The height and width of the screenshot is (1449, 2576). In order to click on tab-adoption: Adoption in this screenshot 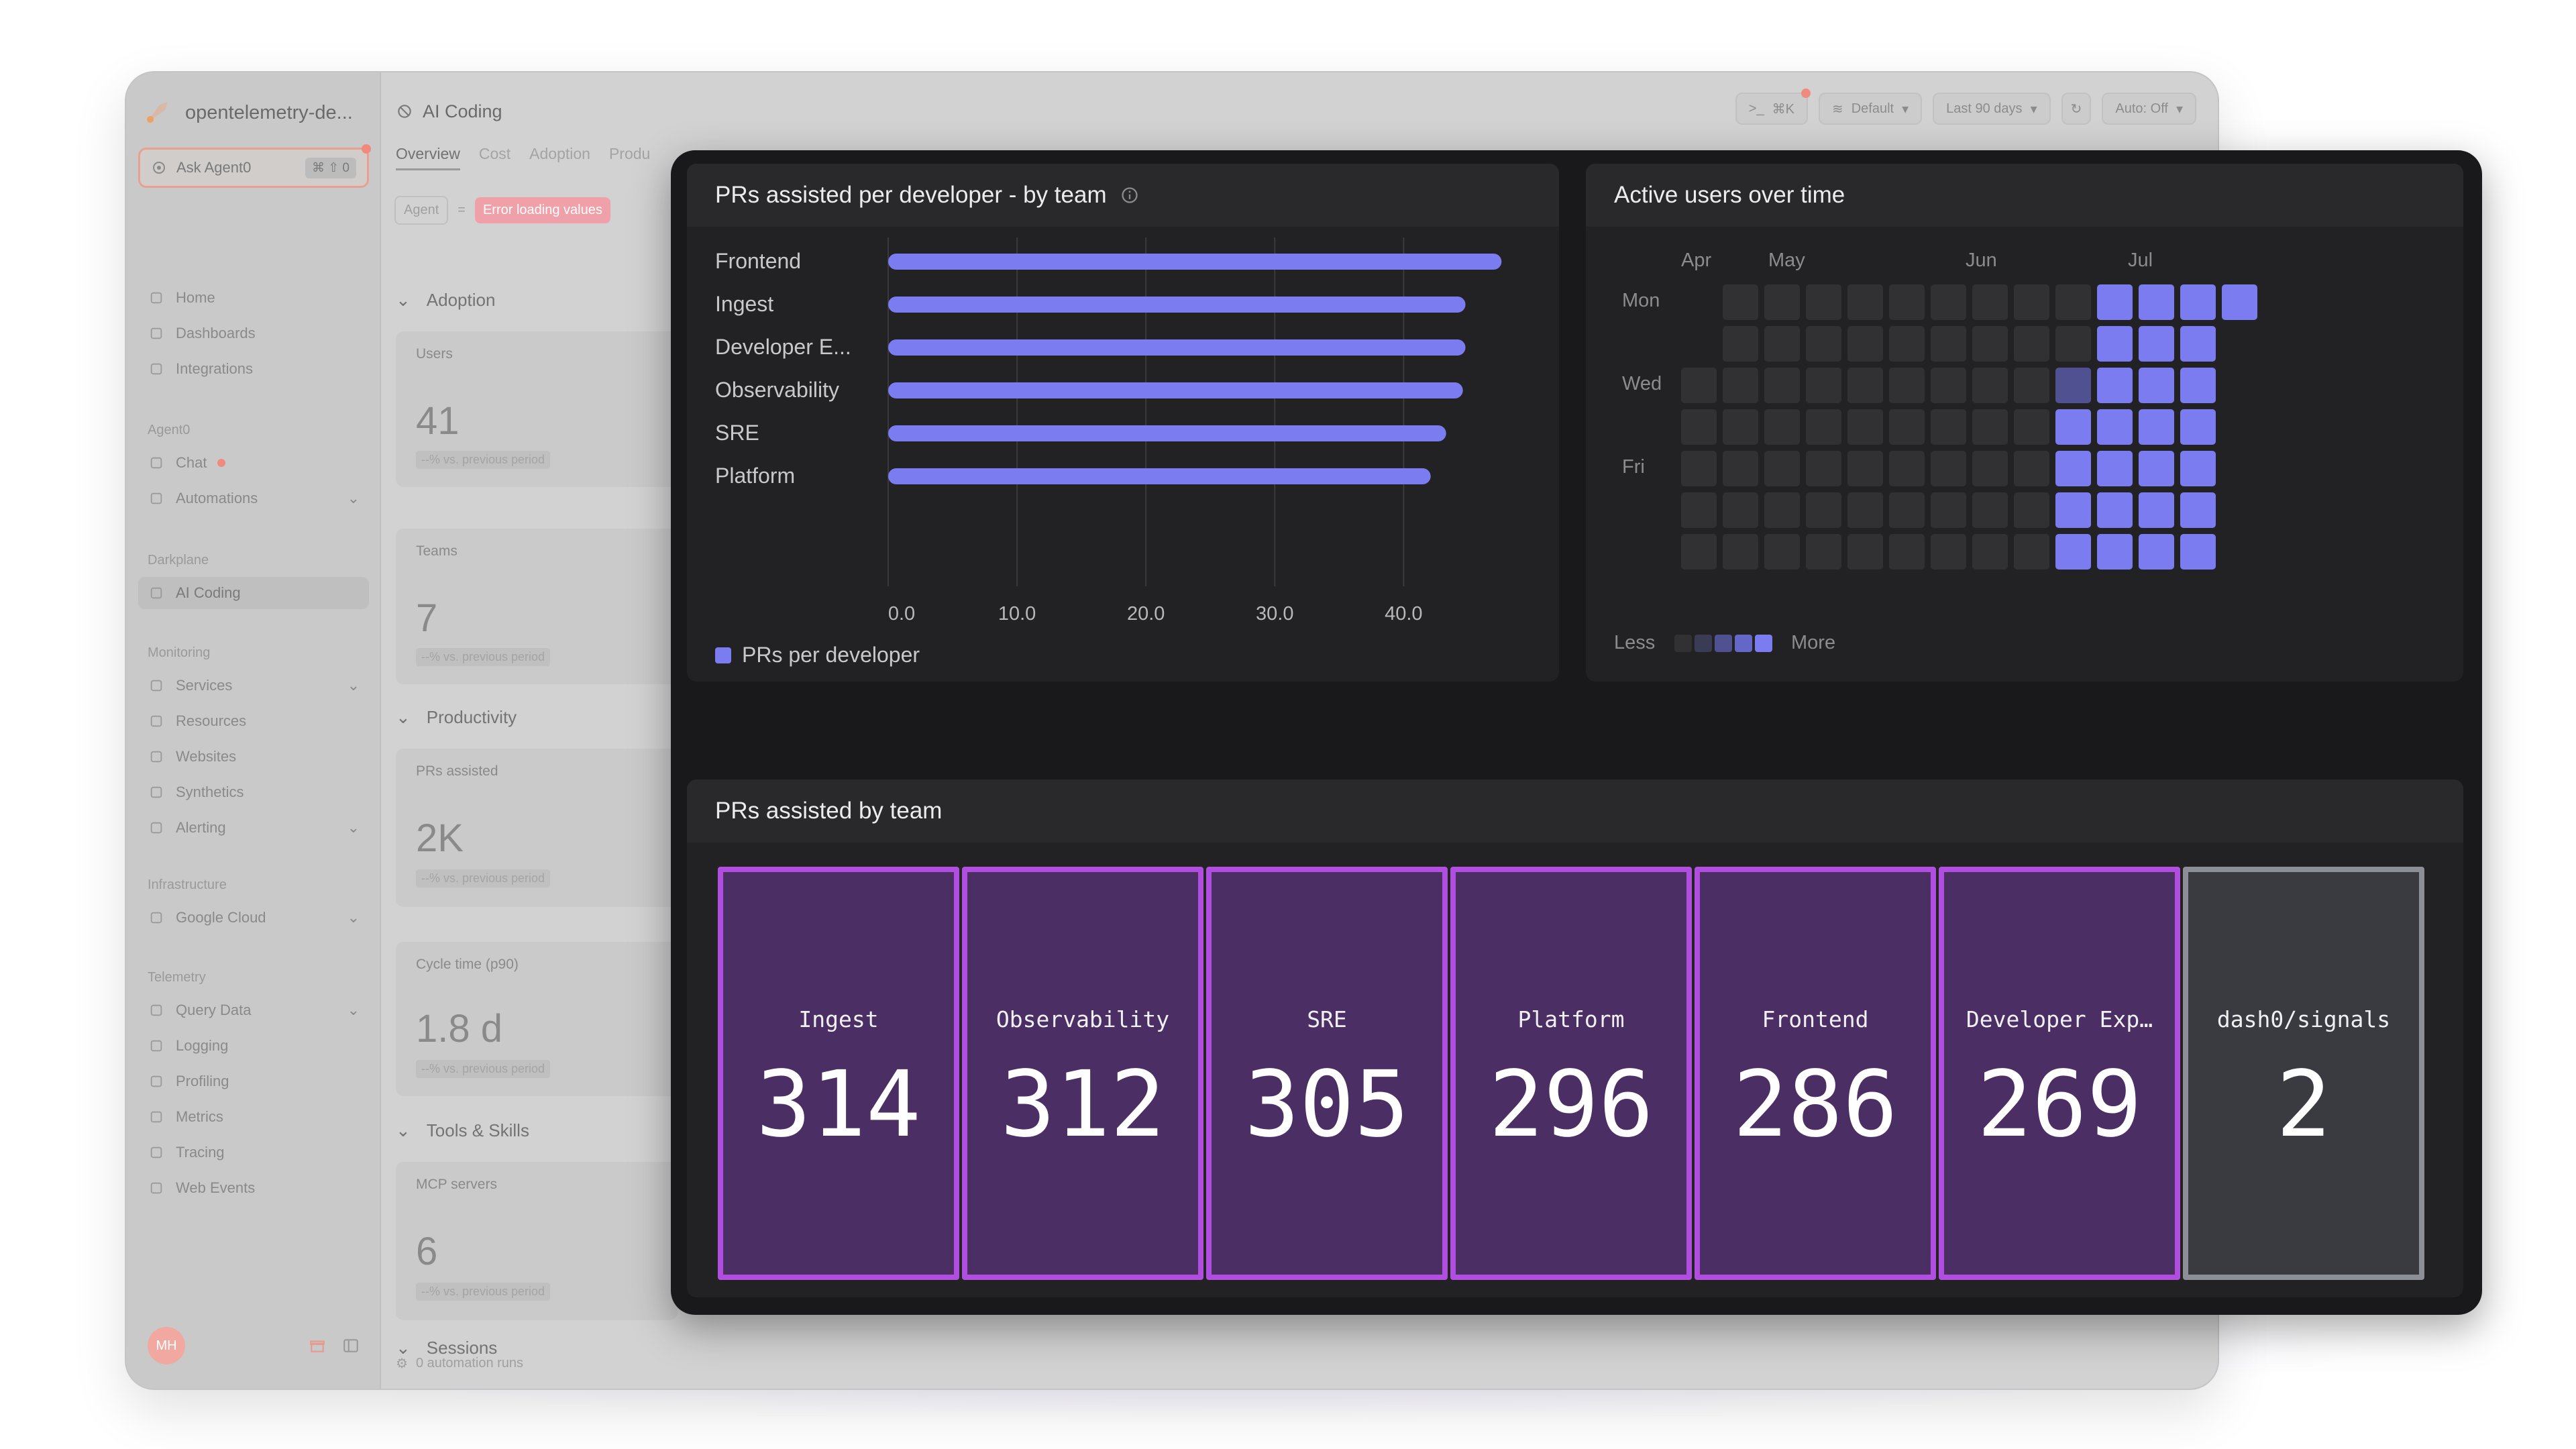, I will do `click(559, 153)`.